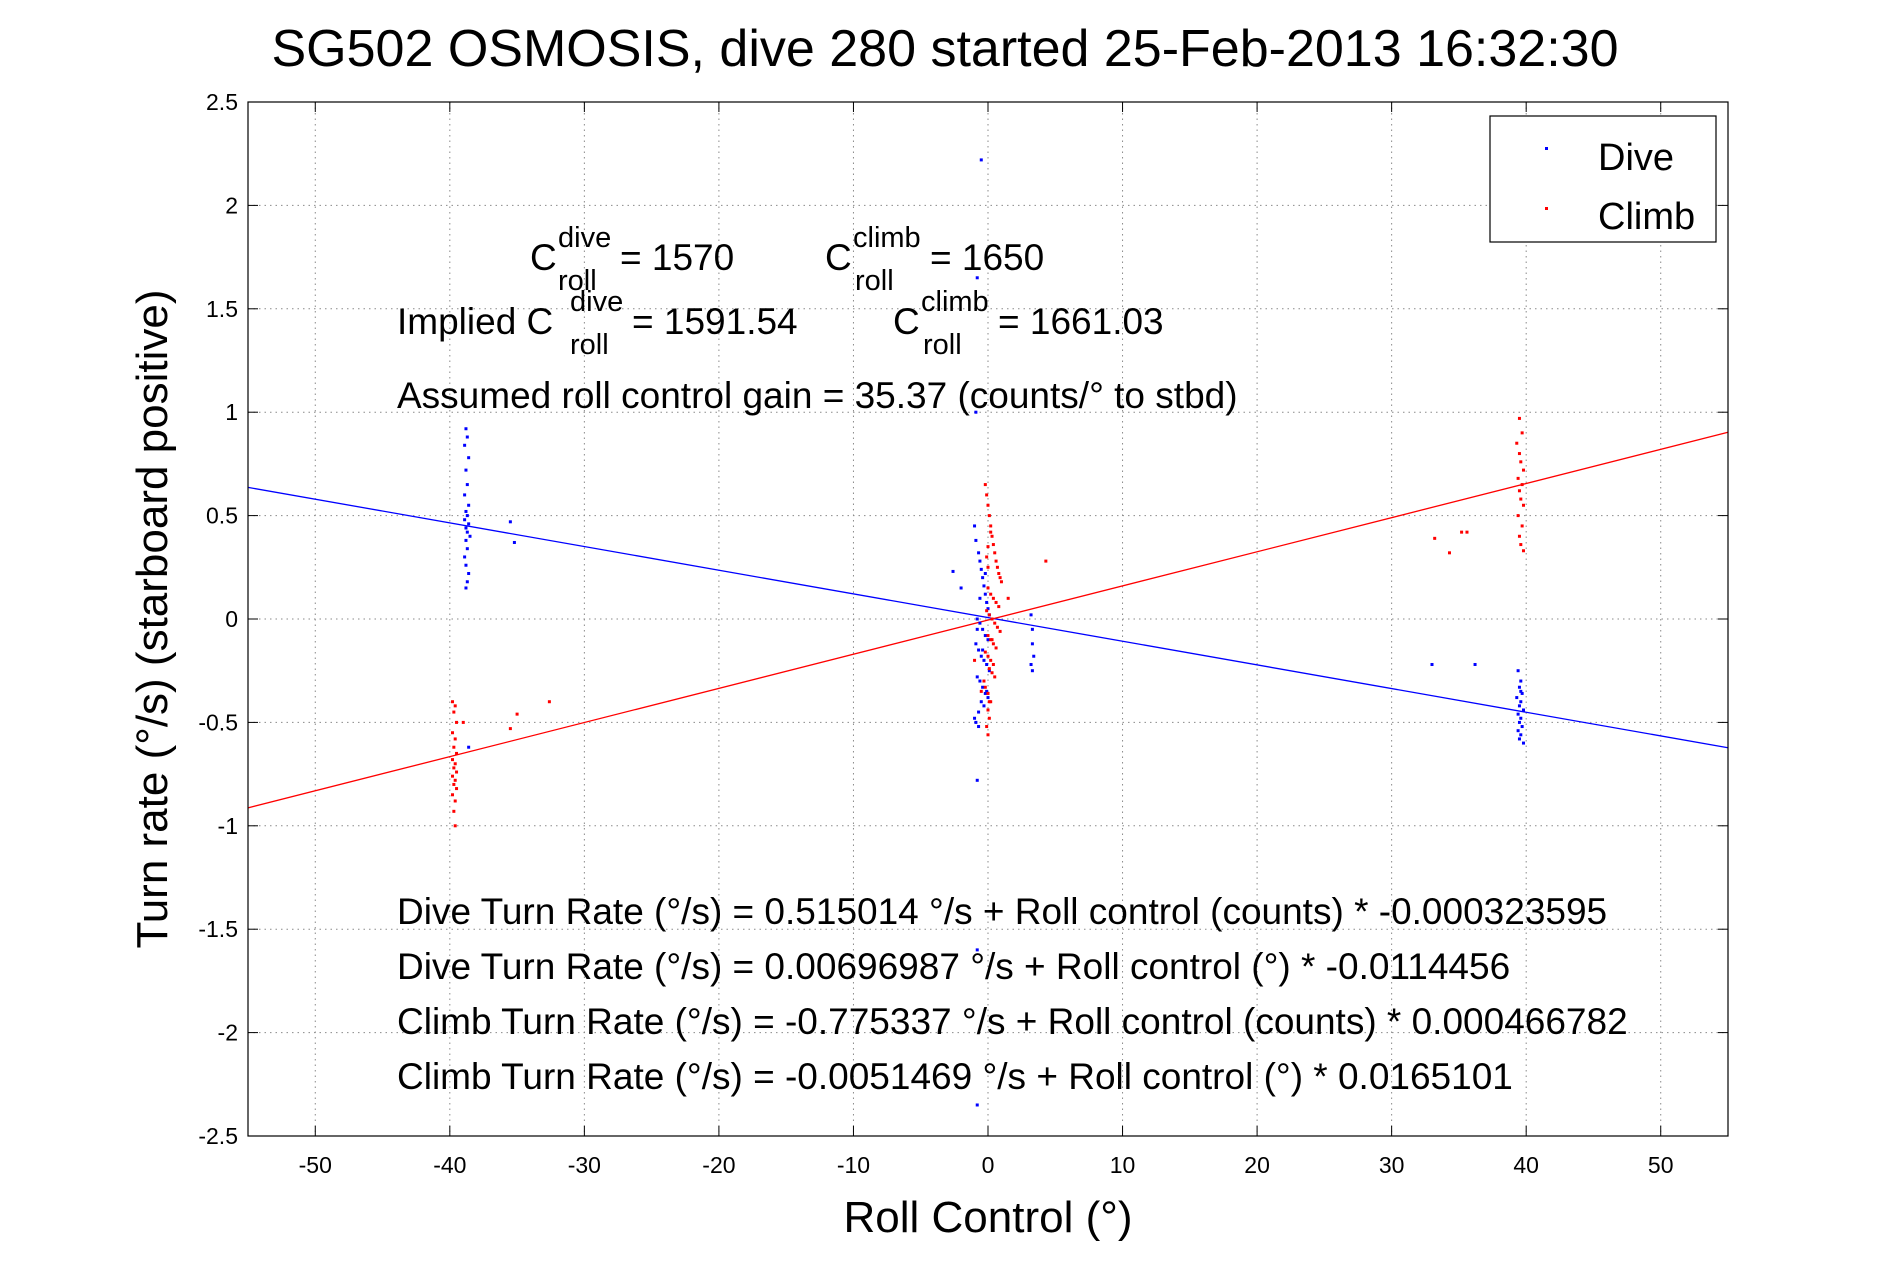 The height and width of the screenshot is (1262, 1891). Describe the element at coordinates (906, 321) in the screenshot. I see `implied-climb-base: C` at that location.